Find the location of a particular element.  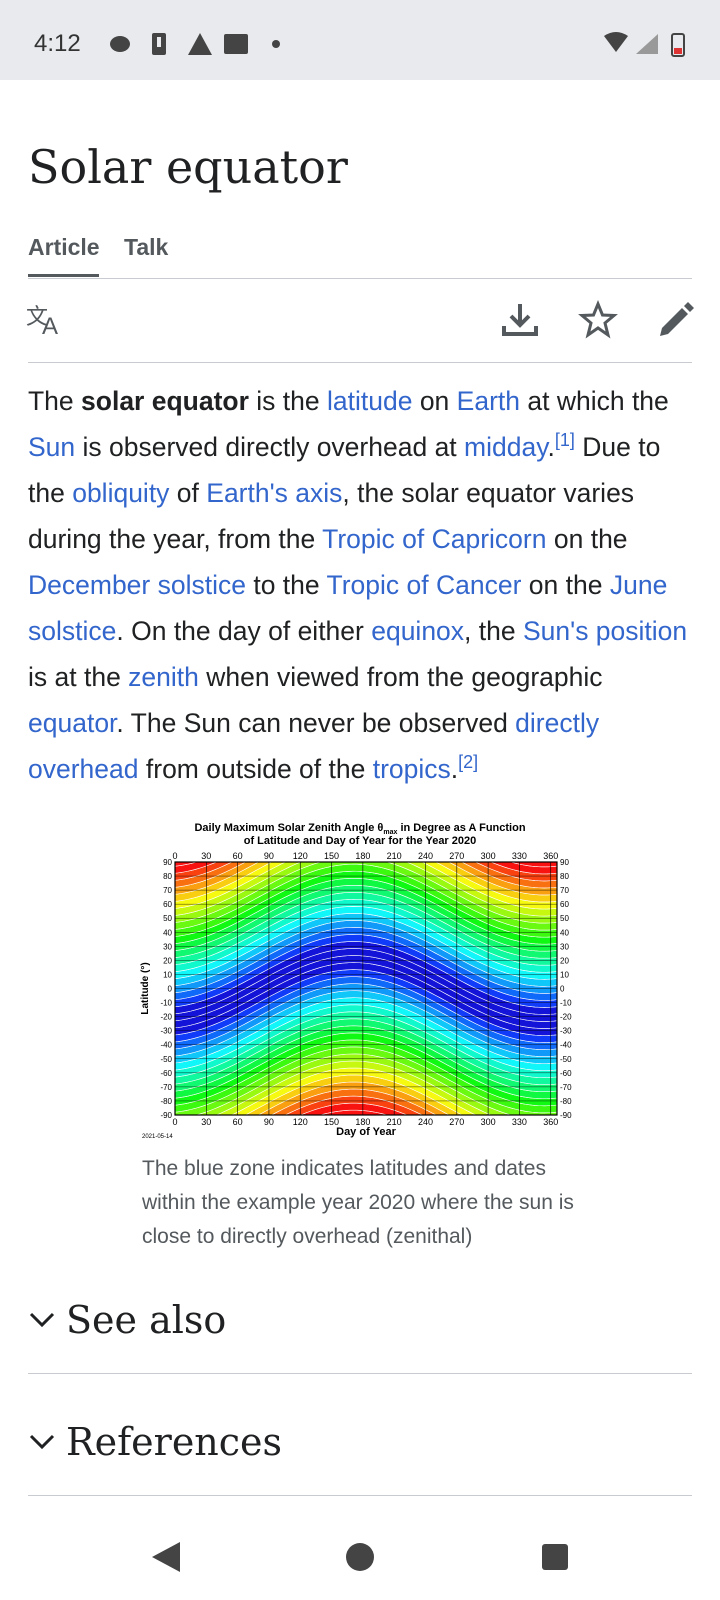

watch-star-icon is located at coordinates (598, 320).